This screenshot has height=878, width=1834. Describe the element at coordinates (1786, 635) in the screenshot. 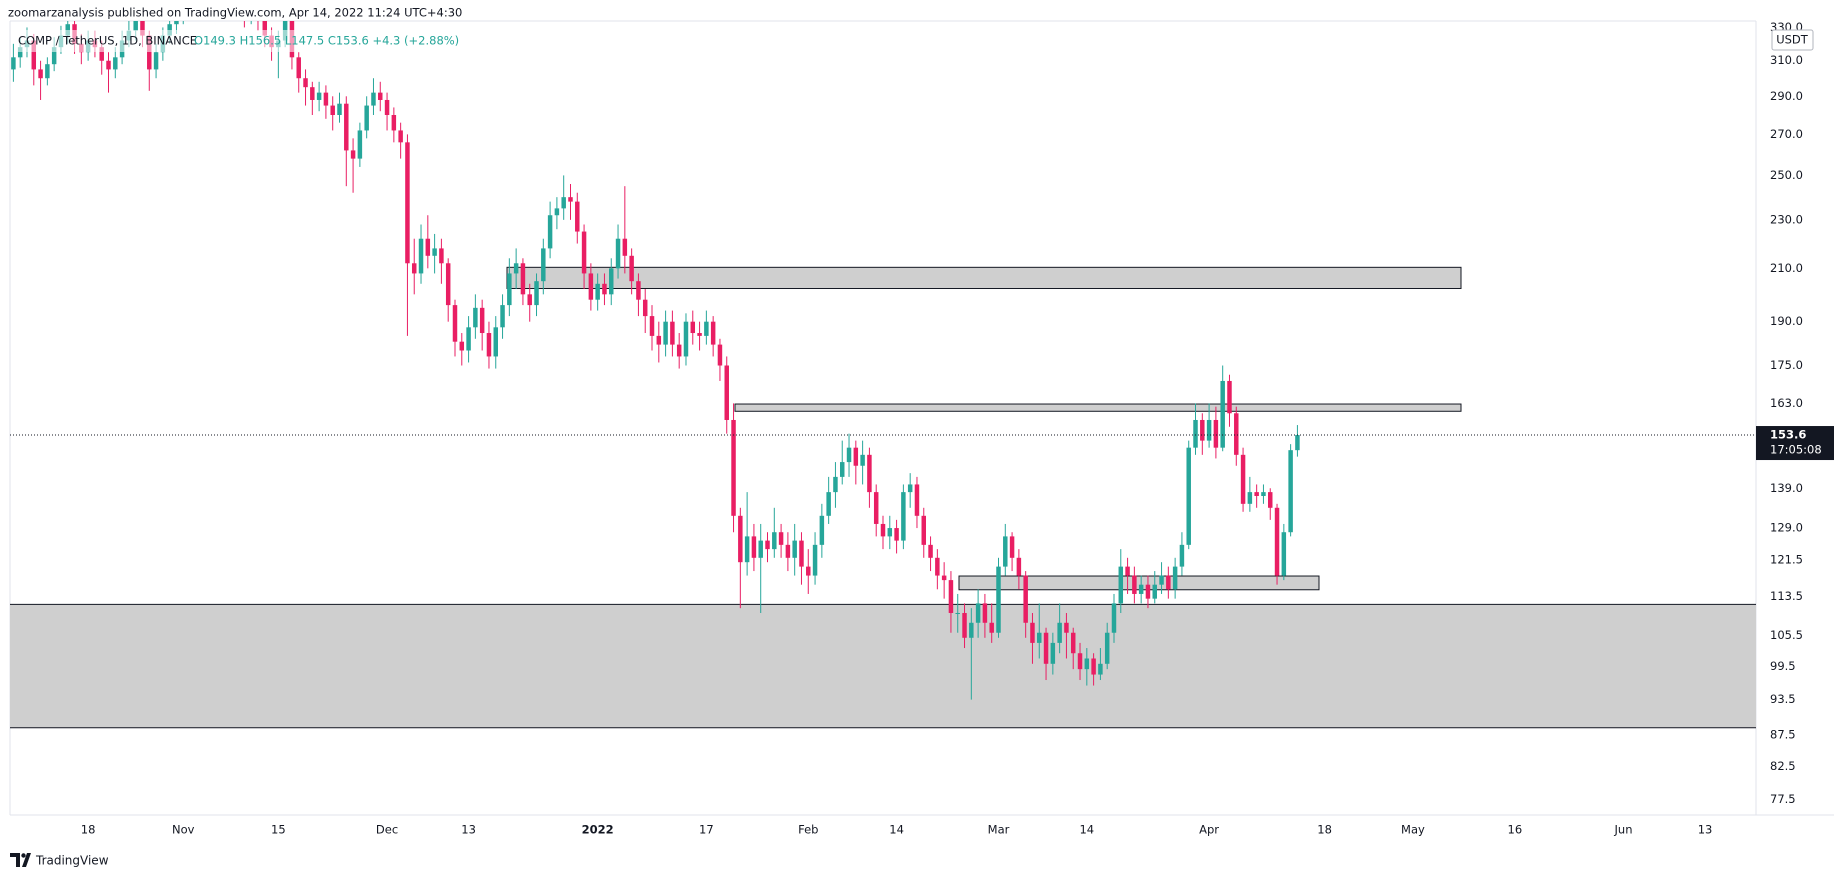

I see `y-tick-label: 105.5` at that location.